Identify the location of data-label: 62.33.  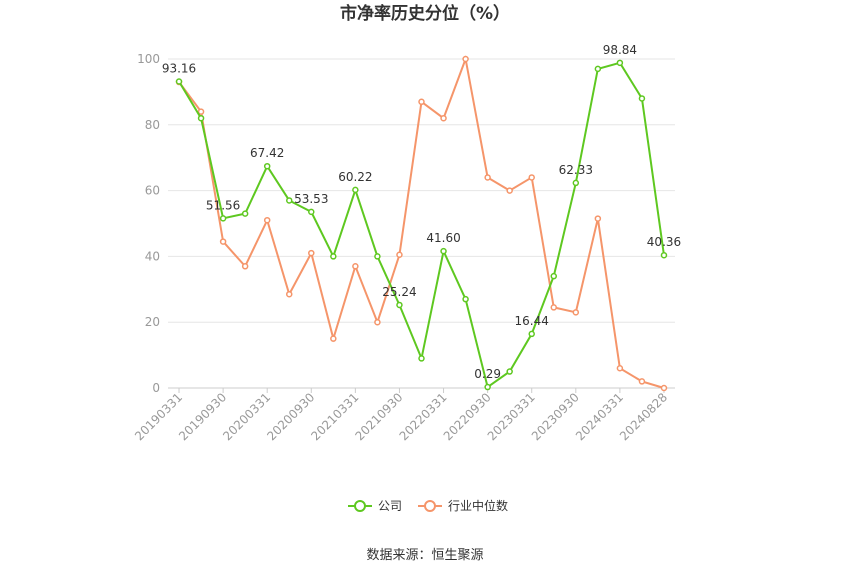
(576, 170).